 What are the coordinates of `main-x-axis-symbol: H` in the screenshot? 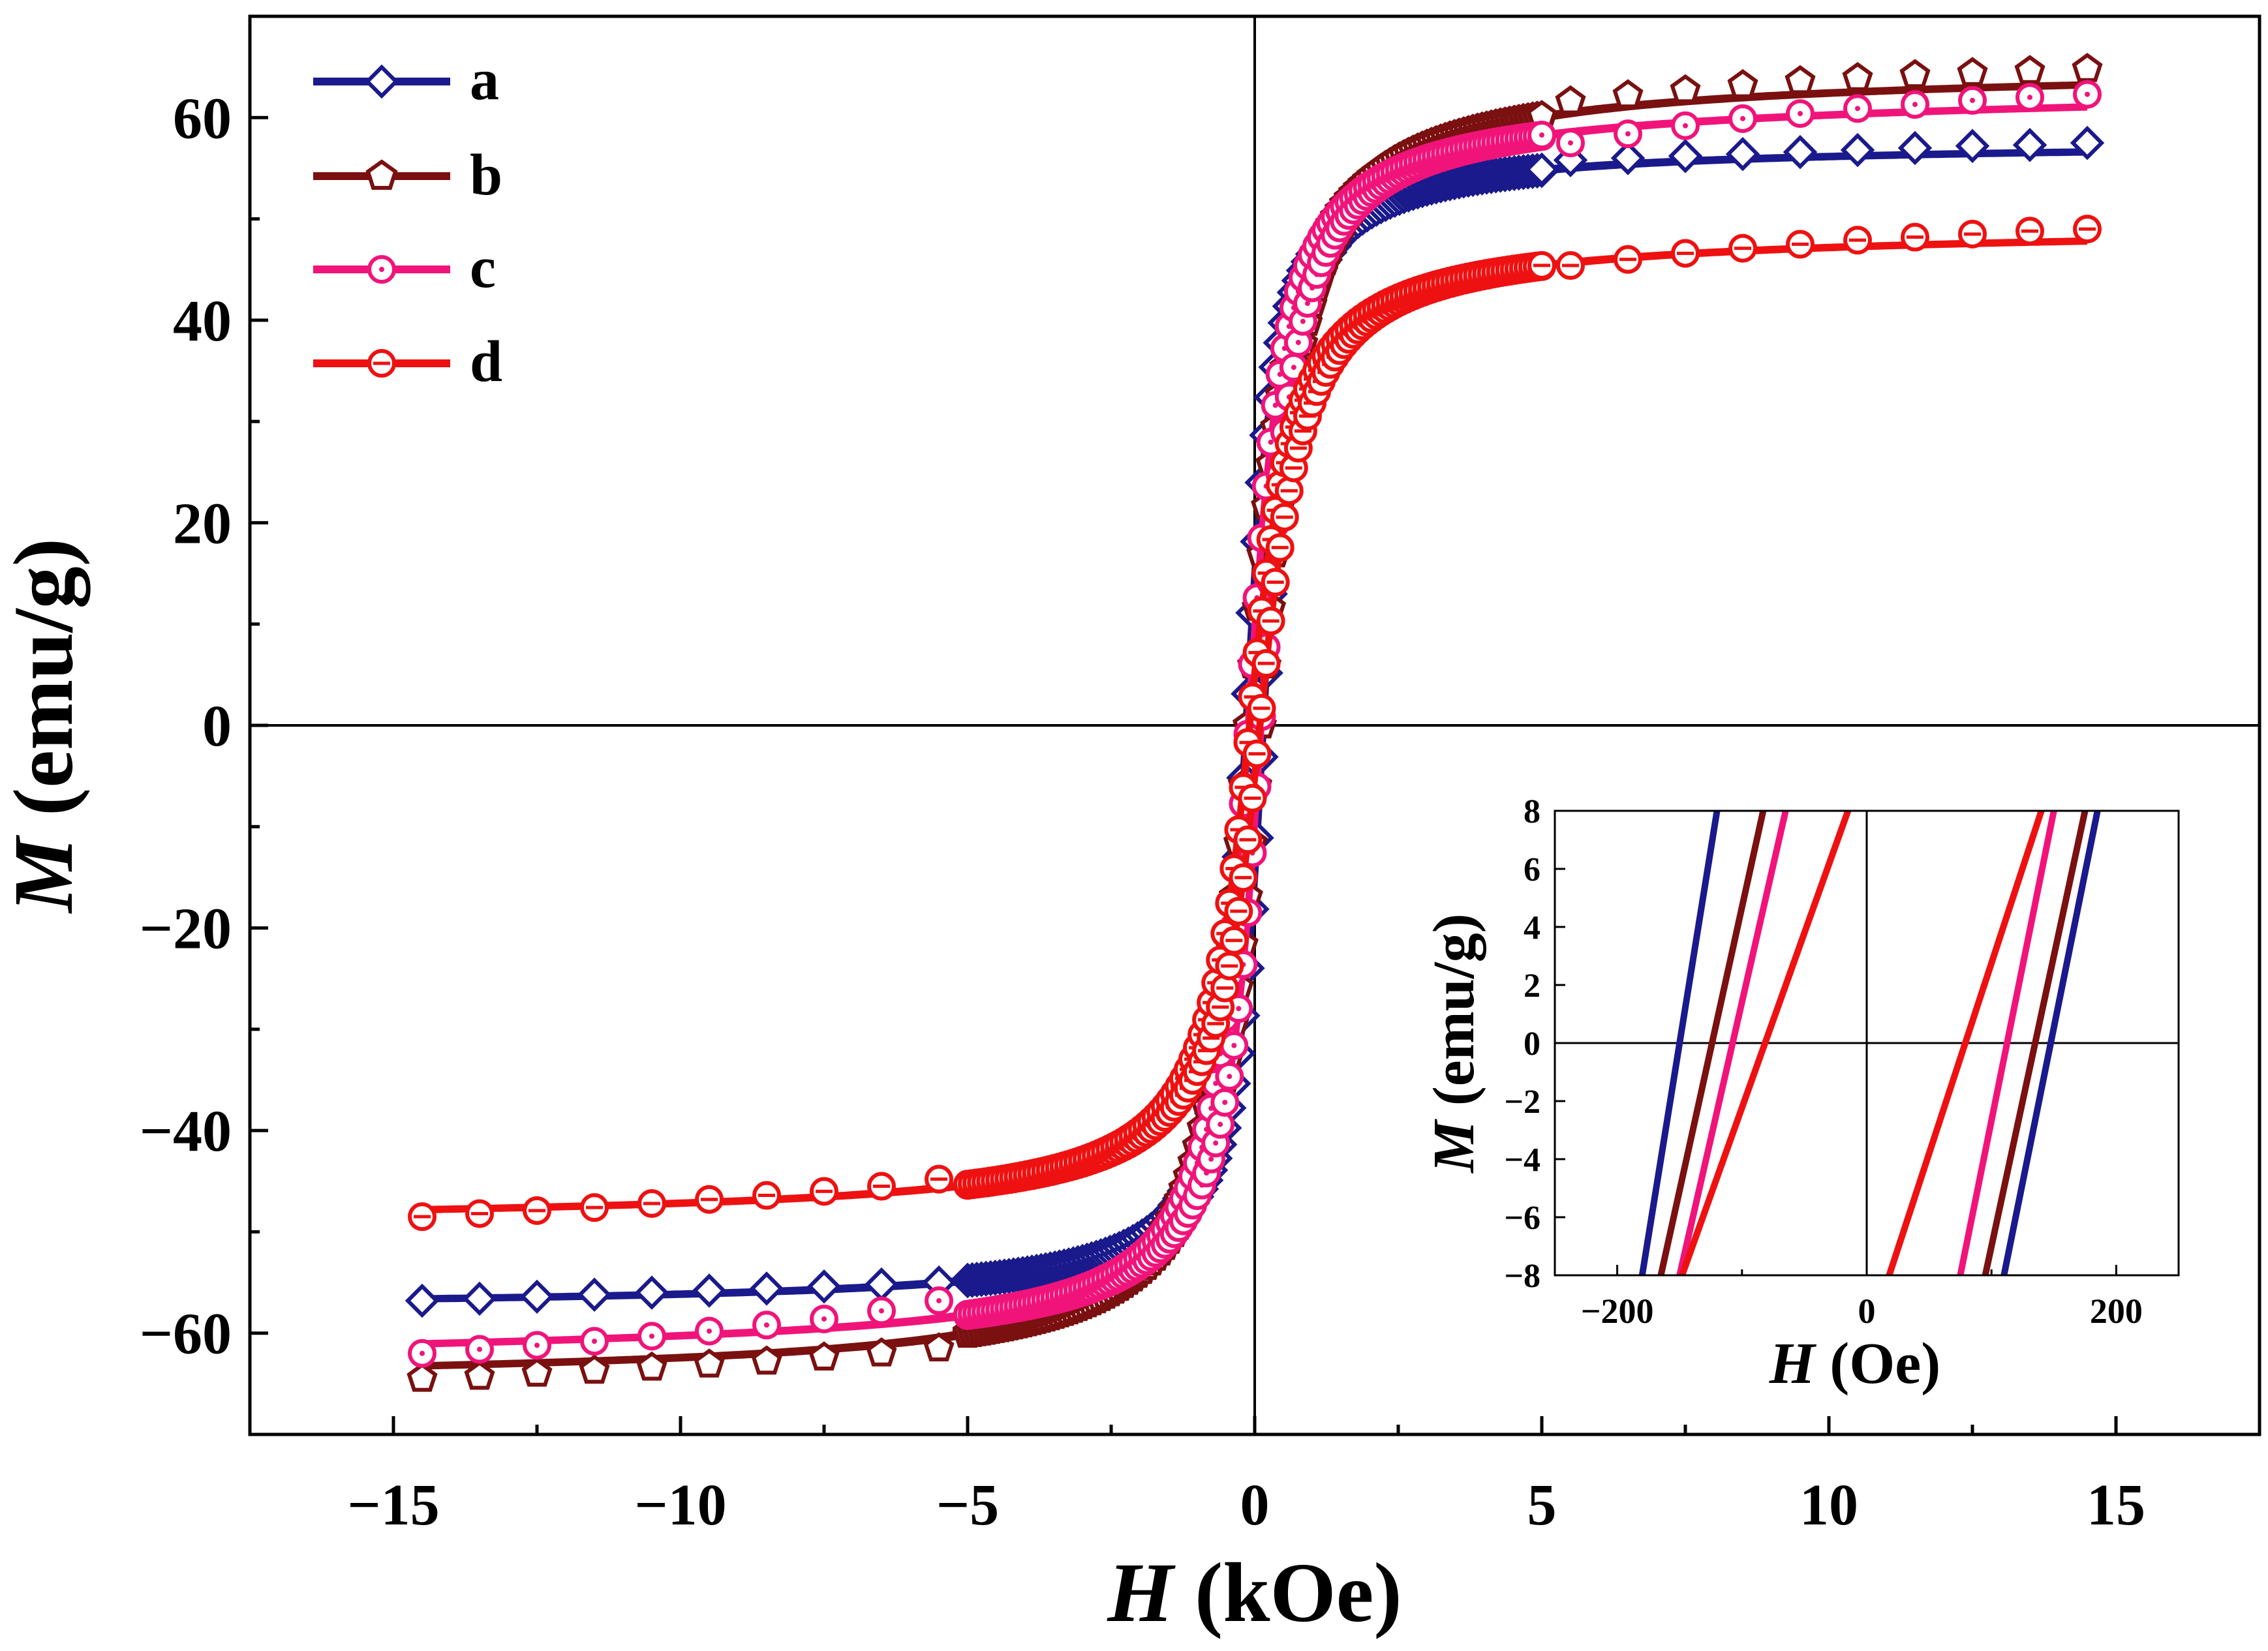 It's located at (1141, 1593).